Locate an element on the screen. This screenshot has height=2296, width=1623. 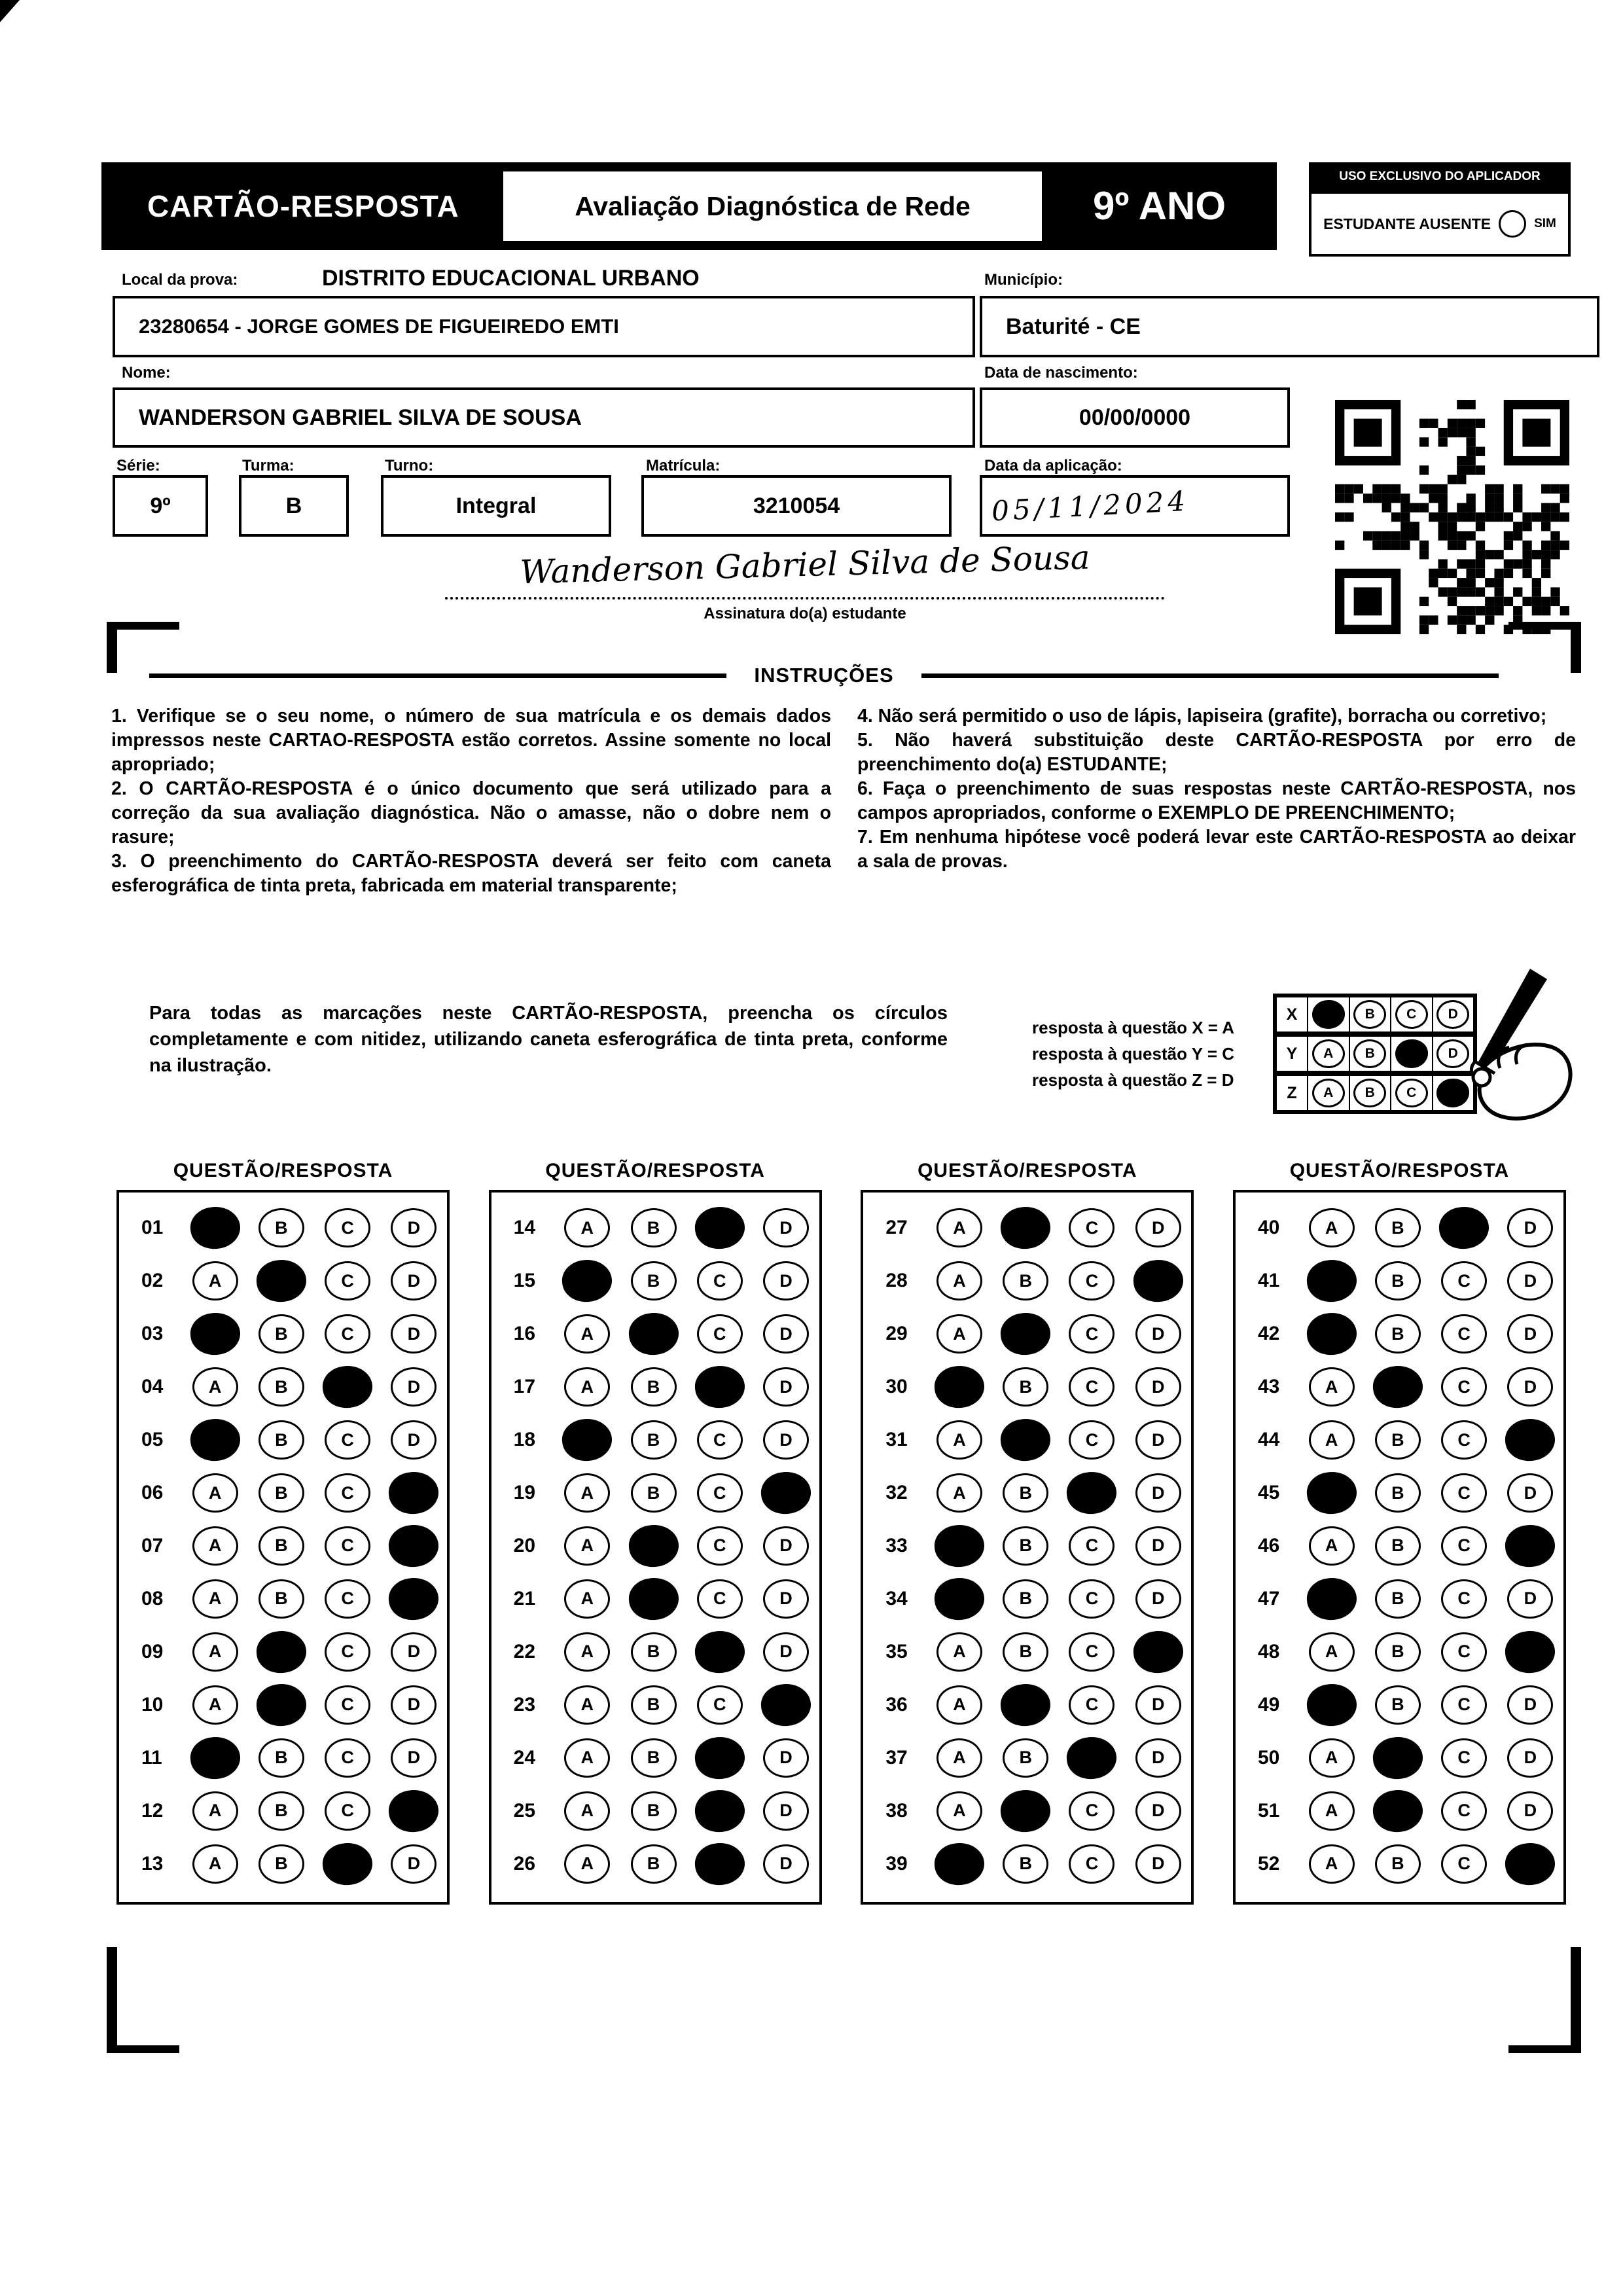
absent-bubble is located at coordinates (1513, 224).